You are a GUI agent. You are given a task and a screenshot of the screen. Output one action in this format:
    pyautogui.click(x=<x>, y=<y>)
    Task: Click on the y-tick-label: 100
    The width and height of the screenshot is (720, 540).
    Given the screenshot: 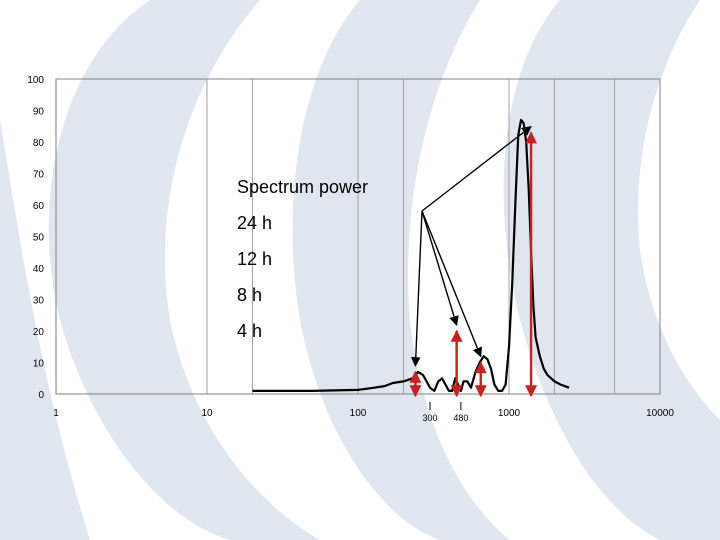 What is the action you would take?
    pyautogui.click(x=35, y=80)
    